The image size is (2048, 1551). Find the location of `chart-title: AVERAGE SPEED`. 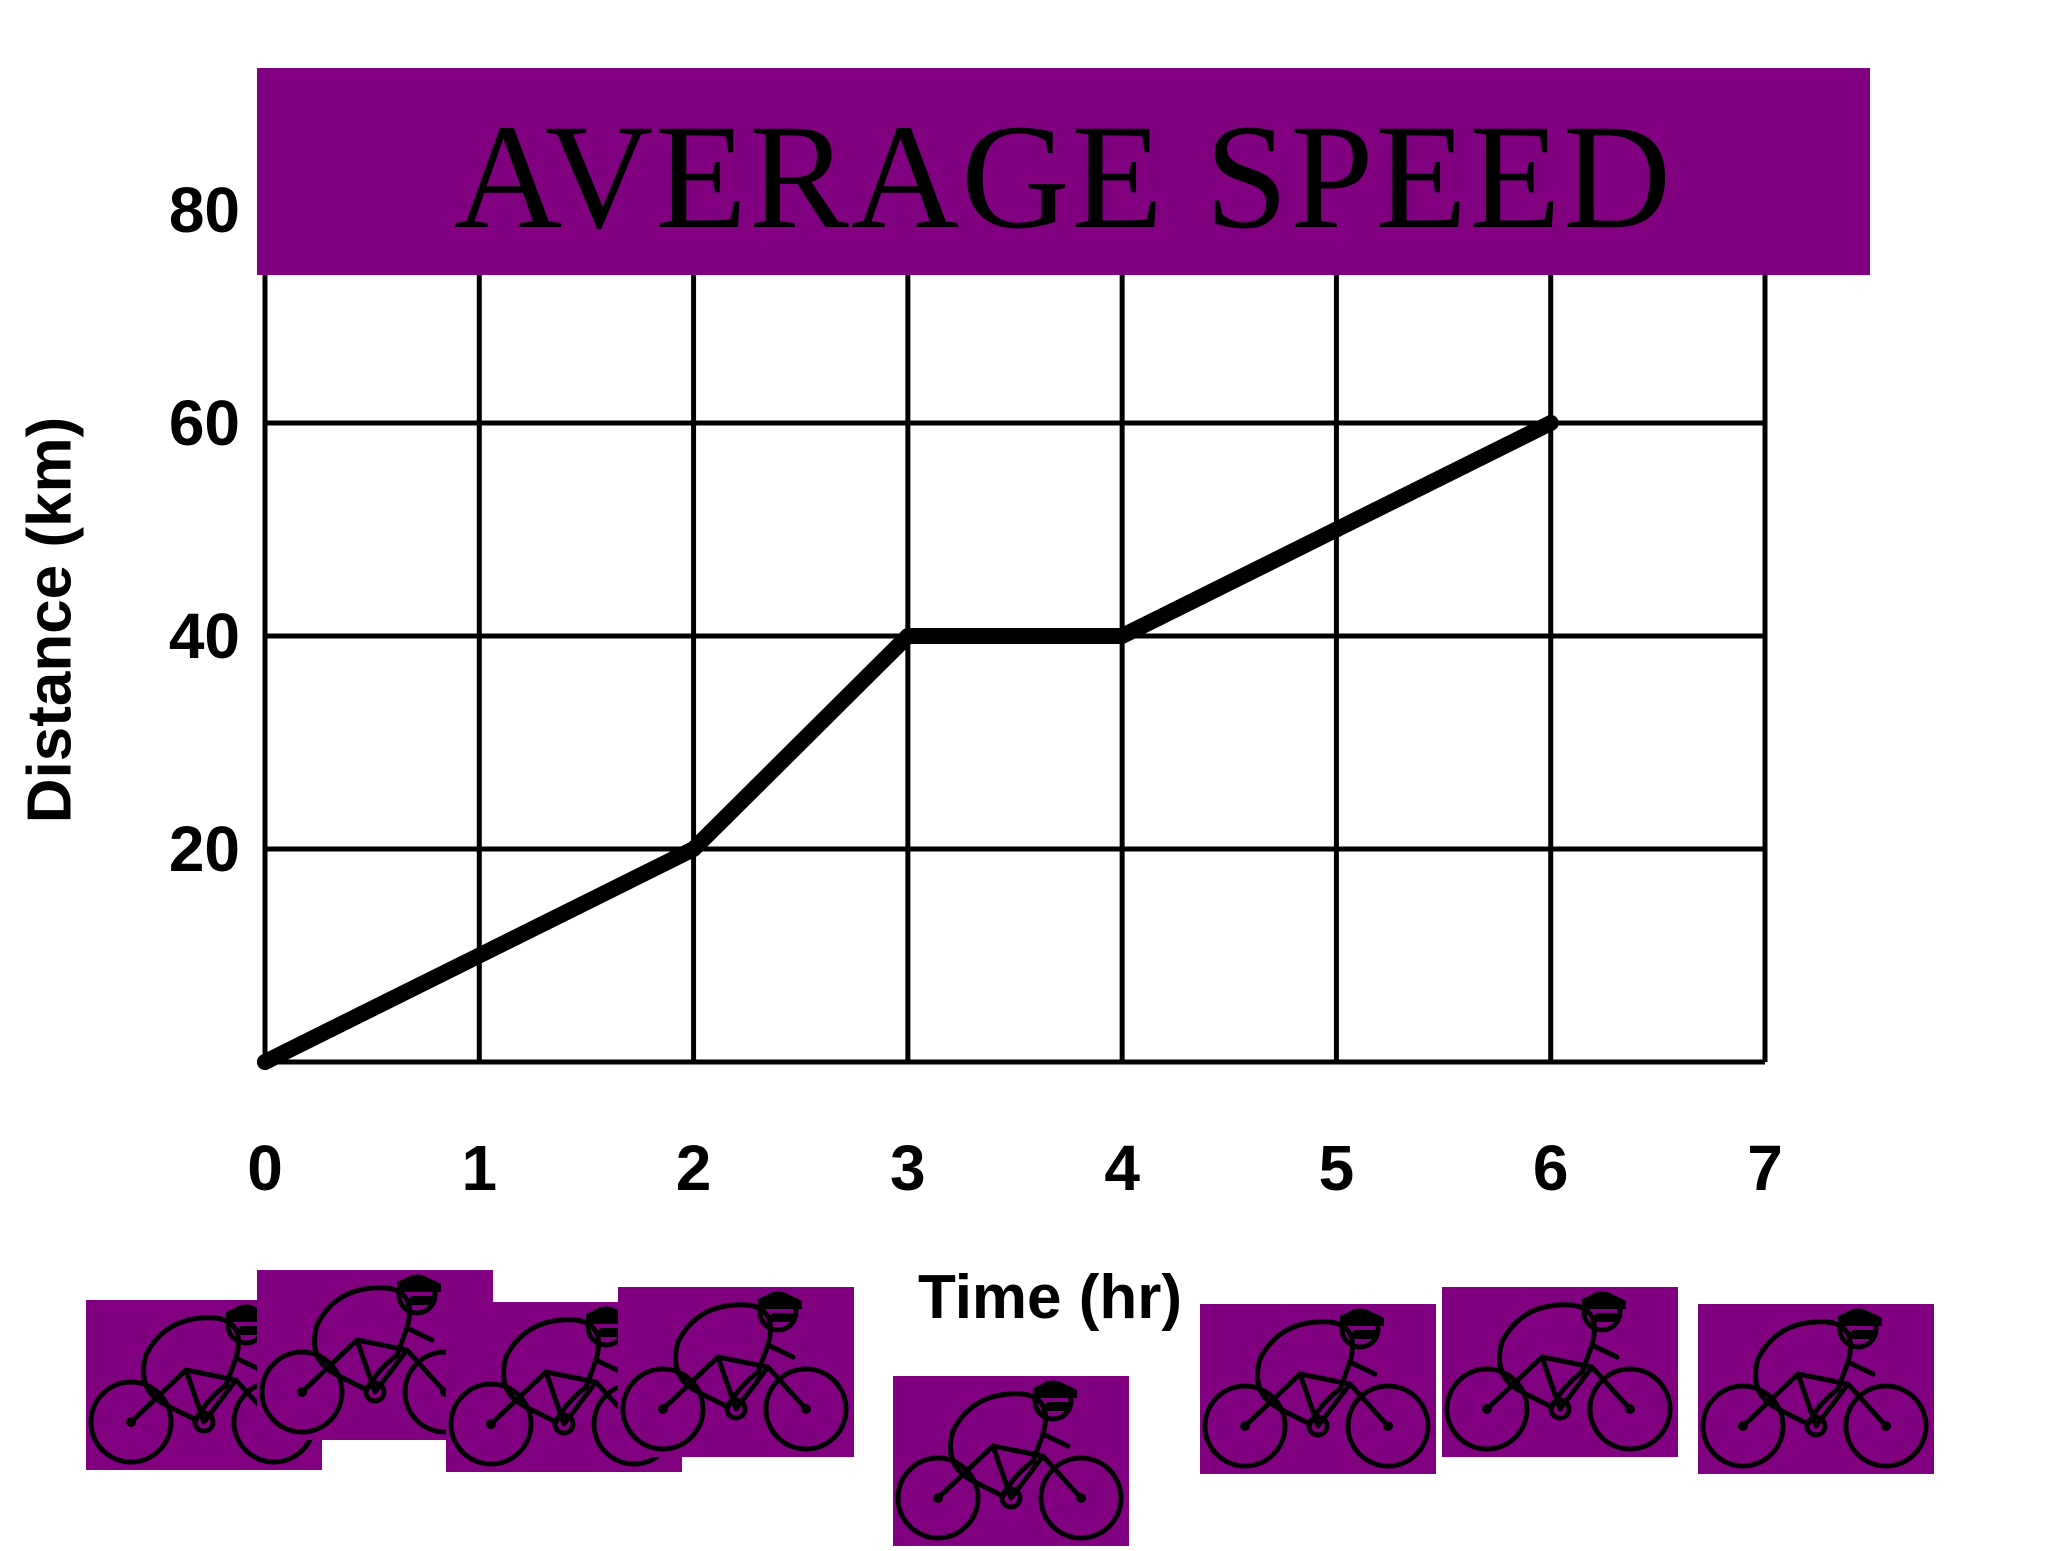

chart-title: AVERAGE SPEED is located at coordinates (1063, 176).